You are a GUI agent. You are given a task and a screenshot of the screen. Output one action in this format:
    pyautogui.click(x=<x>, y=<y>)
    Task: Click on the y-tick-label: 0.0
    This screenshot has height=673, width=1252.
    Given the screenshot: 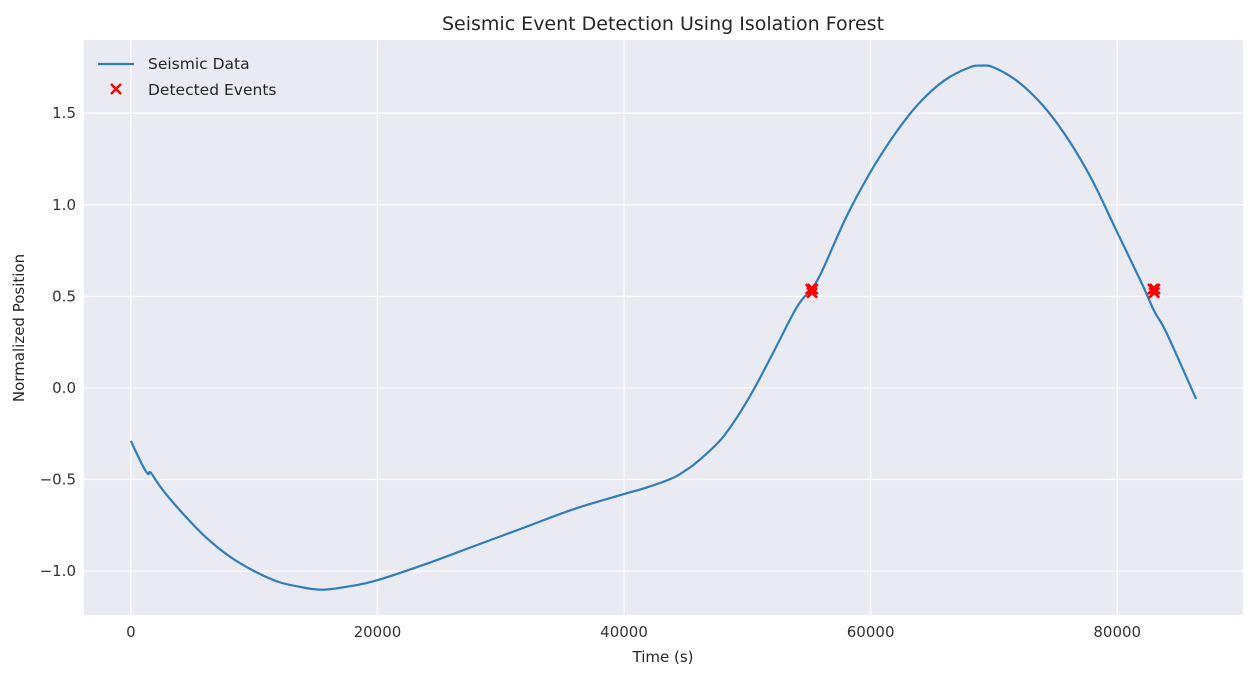 What is the action you would take?
    pyautogui.click(x=64, y=388)
    